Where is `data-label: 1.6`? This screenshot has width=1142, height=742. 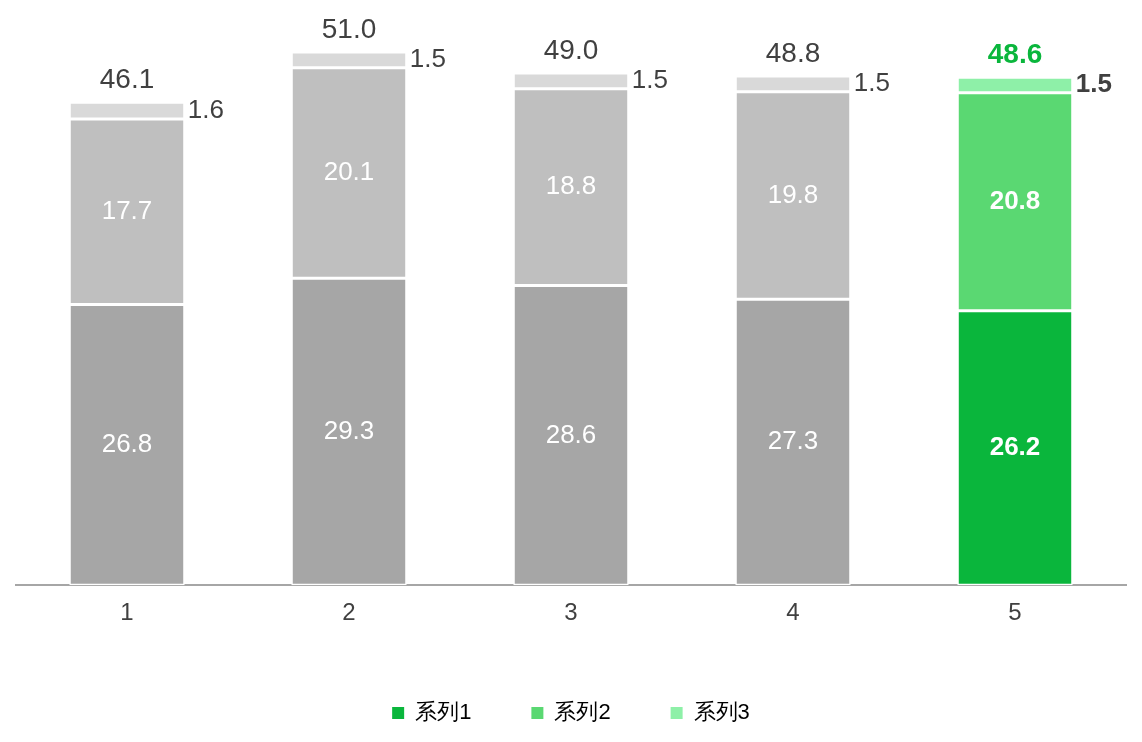
data-label: 1.6 is located at coordinates (205, 108).